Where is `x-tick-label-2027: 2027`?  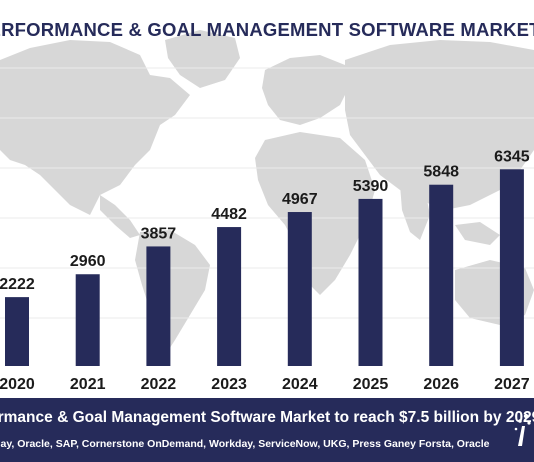 x-tick-label-2027: 2027 is located at coordinates (512, 384).